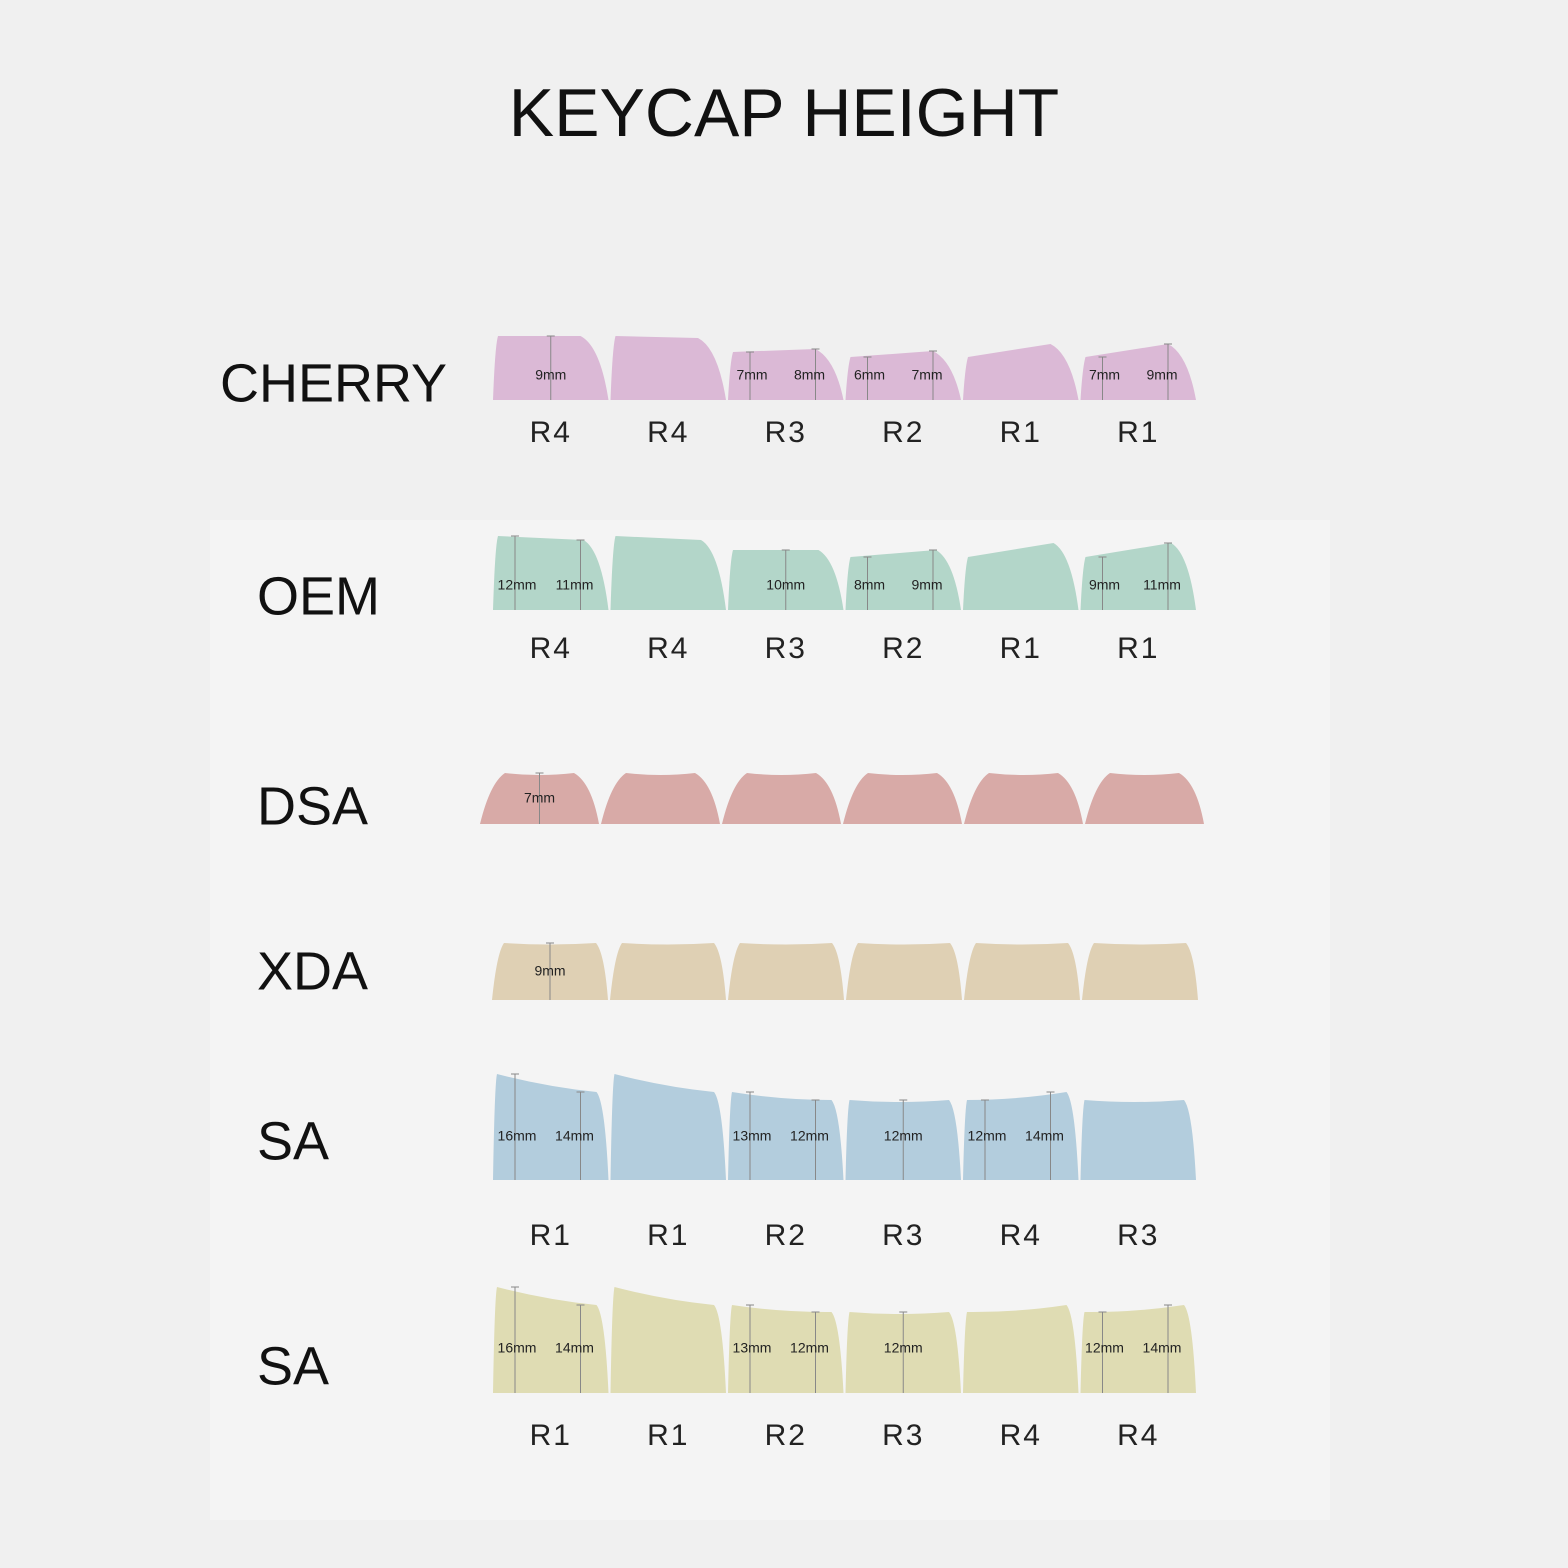  What do you see at coordinates (333, 383) in the screenshot?
I see `profile-name: CHERRY` at bounding box center [333, 383].